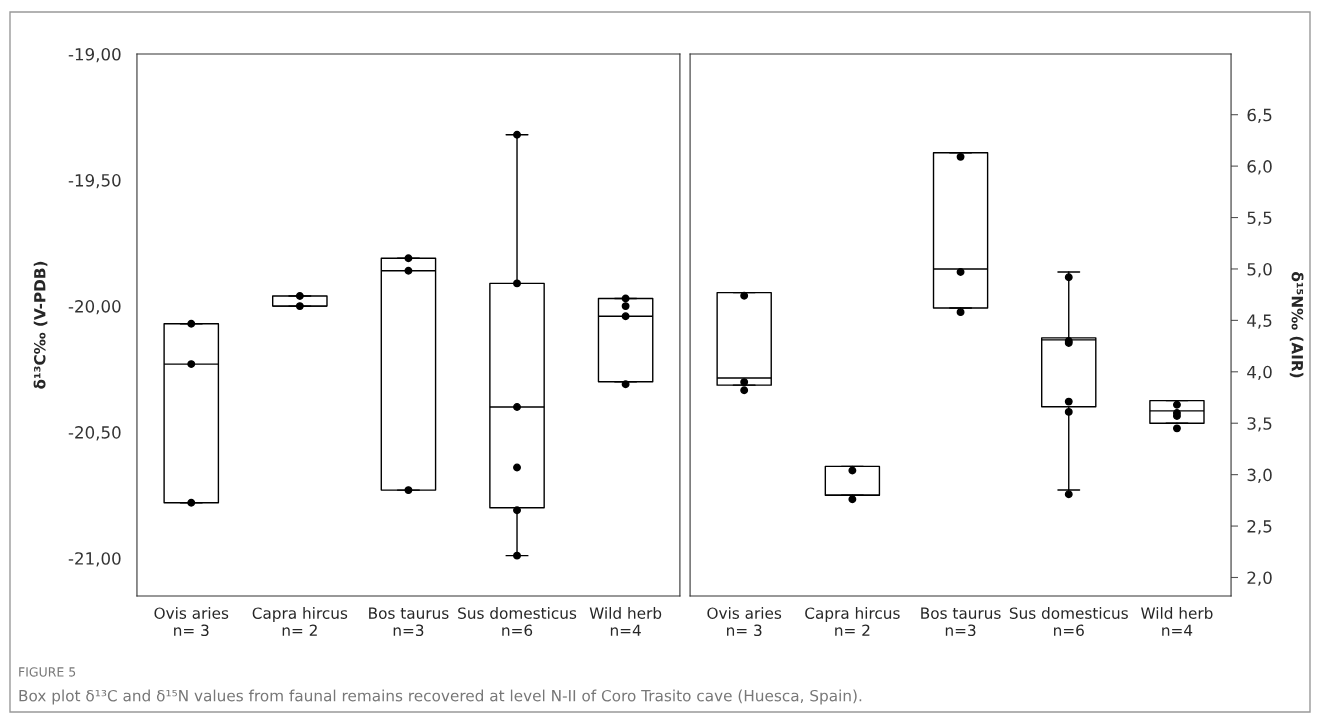  I want to click on text: Box plot δ¹³C and δ¹⁵N values from faunal remains recovered at level N-II of Coro Trasito cave (Huesca, Spain)., so click(440, 697).